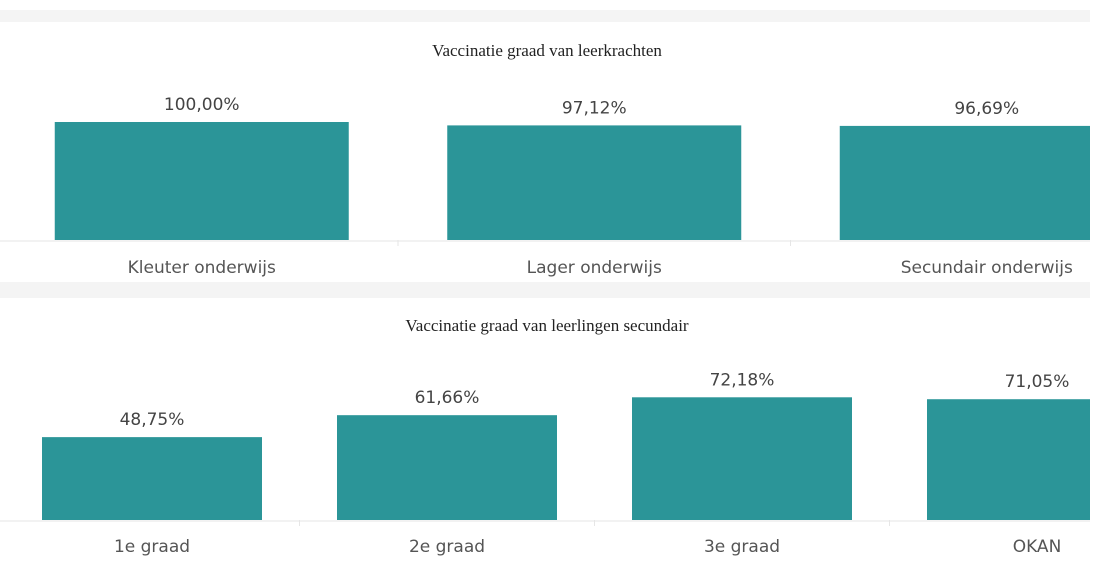 The width and height of the screenshot is (1094, 562). Describe the element at coordinates (986, 109) in the screenshot. I see `value-label: 96,69%` at that location.